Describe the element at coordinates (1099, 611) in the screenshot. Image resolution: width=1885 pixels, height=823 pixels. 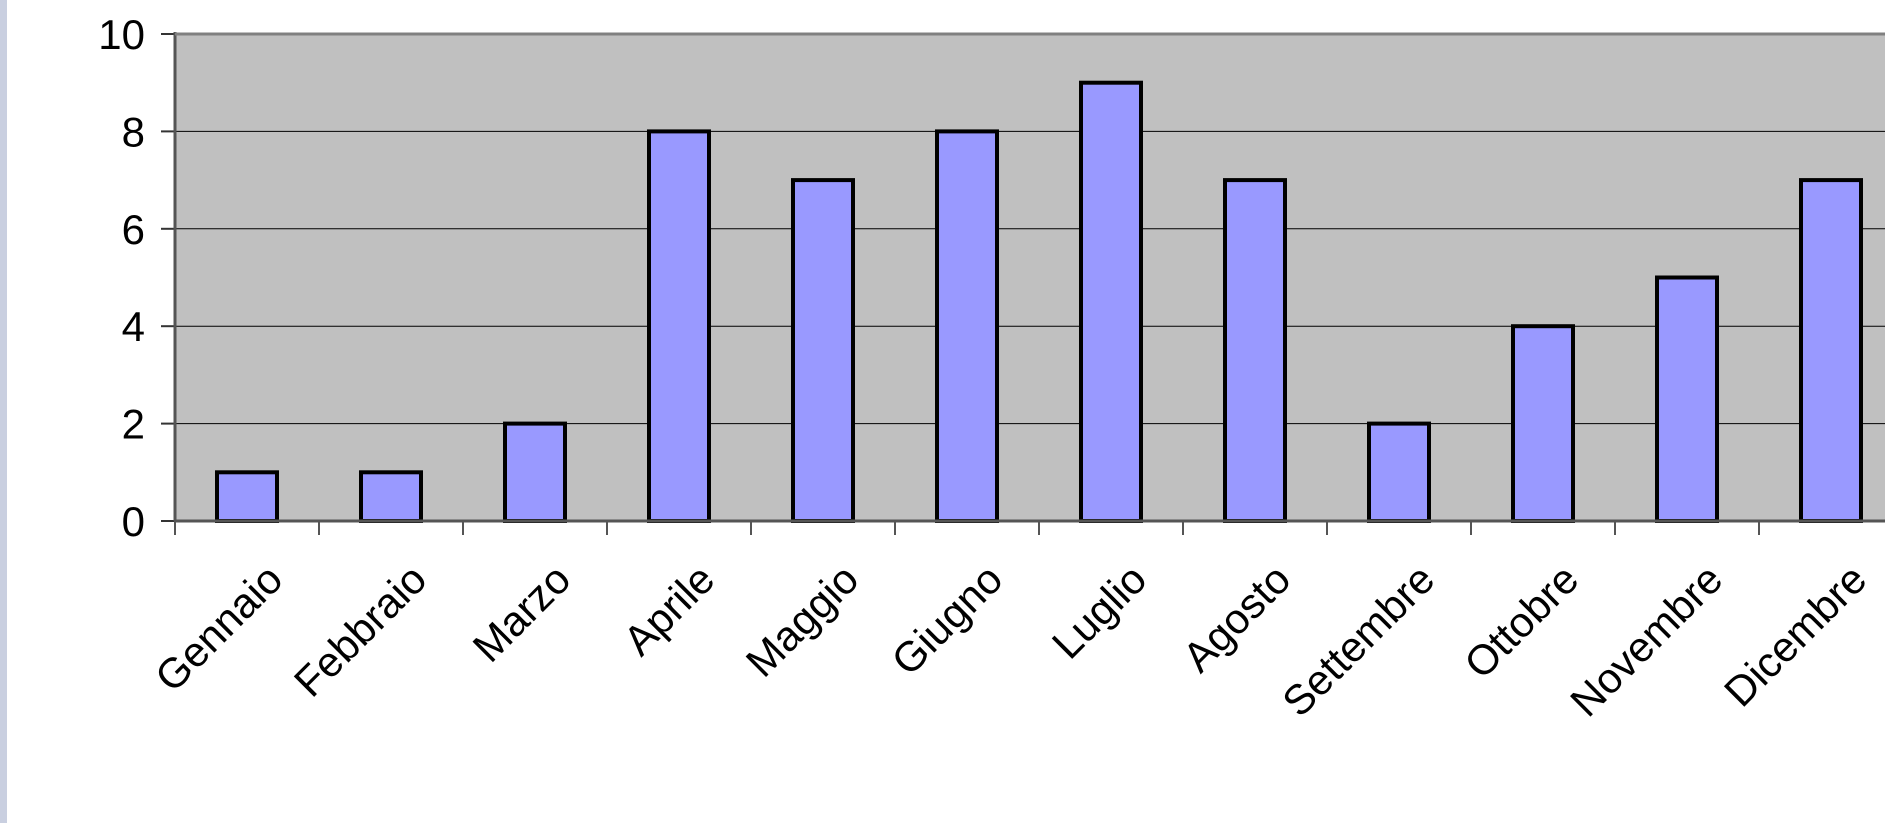
I see `x-category-label: Luglio` at that location.